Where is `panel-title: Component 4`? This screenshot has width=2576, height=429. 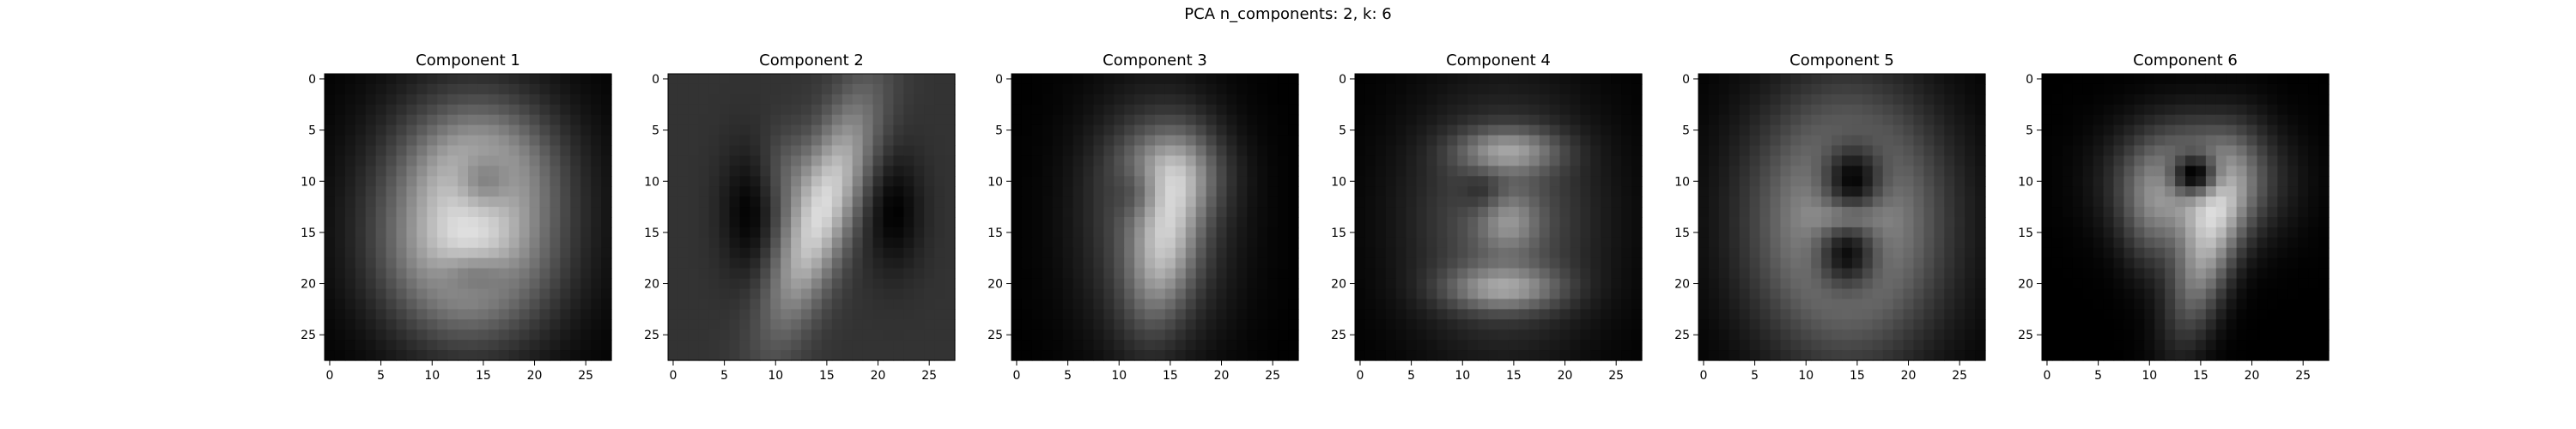
panel-title: Component 4 is located at coordinates (1499, 60).